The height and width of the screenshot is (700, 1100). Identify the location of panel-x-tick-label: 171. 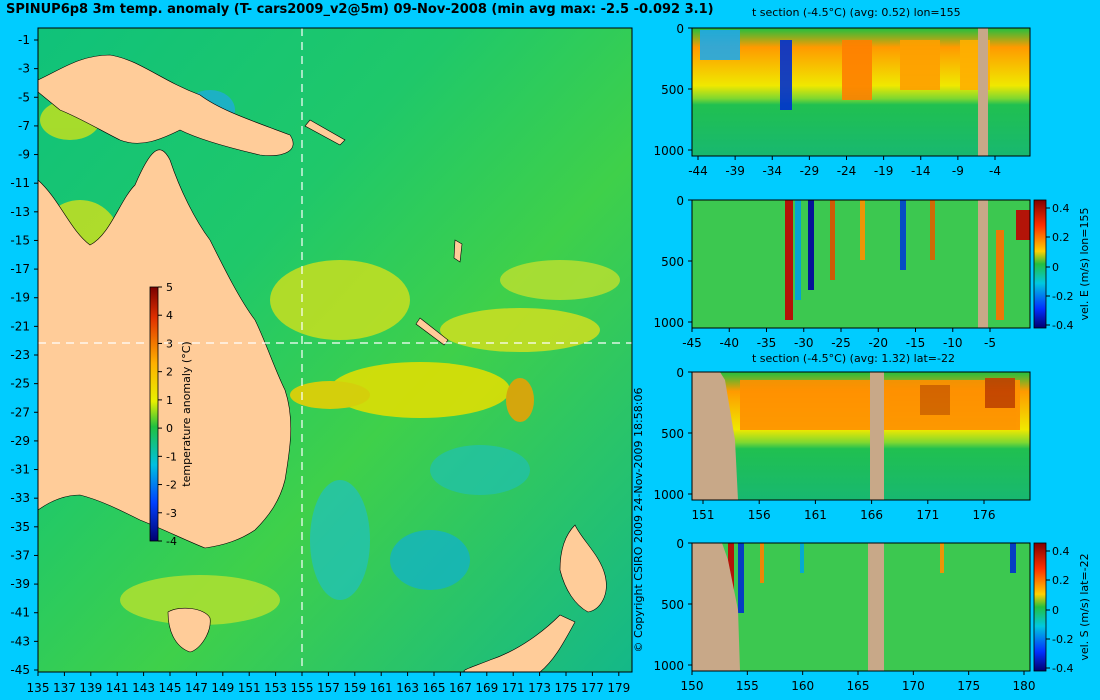
(927, 515).